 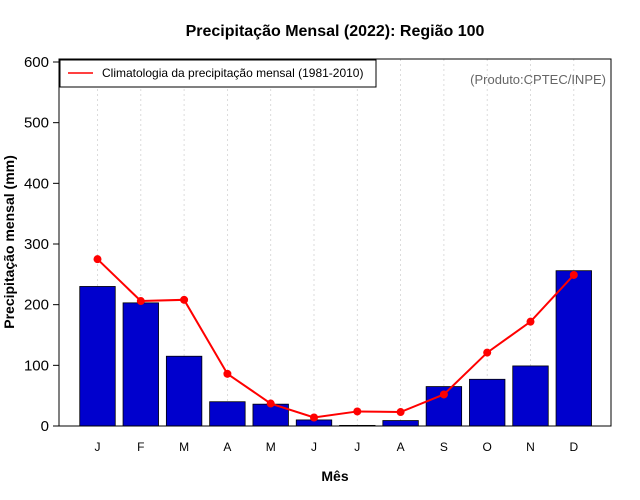 What do you see at coordinates (357, 447) in the screenshot?
I see `x-tick-label-7: J` at bounding box center [357, 447].